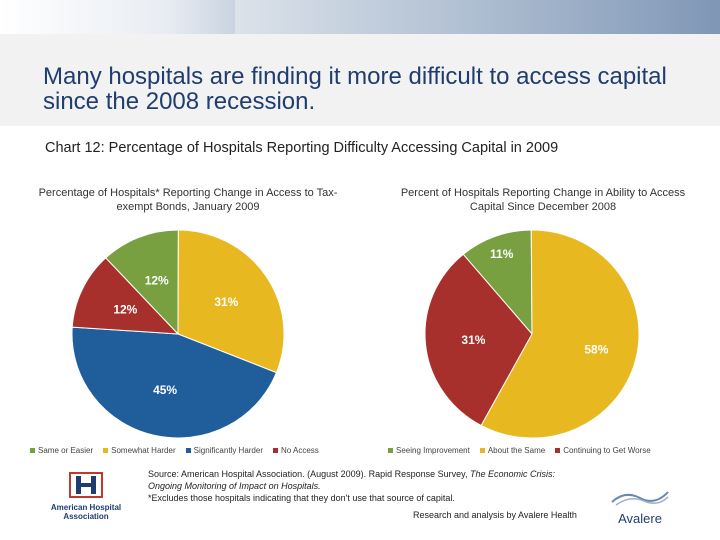 The width and height of the screenshot is (720, 540). I want to click on avalere-wave-icon, so click(640, 498).